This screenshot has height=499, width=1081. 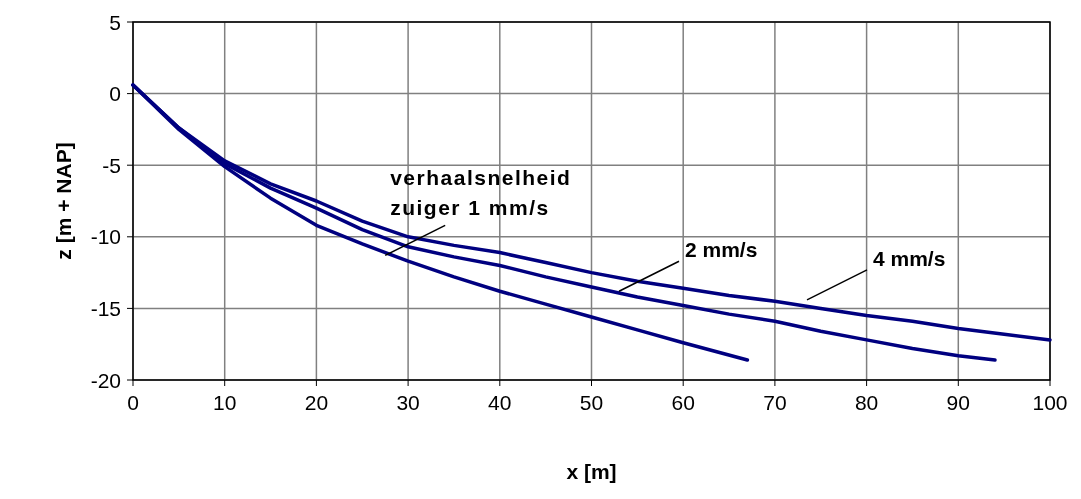 What do you see at coordinates (316, 402) in the screenshot?
I see `x-tick-label: 20` at bounding box center [316, 402].